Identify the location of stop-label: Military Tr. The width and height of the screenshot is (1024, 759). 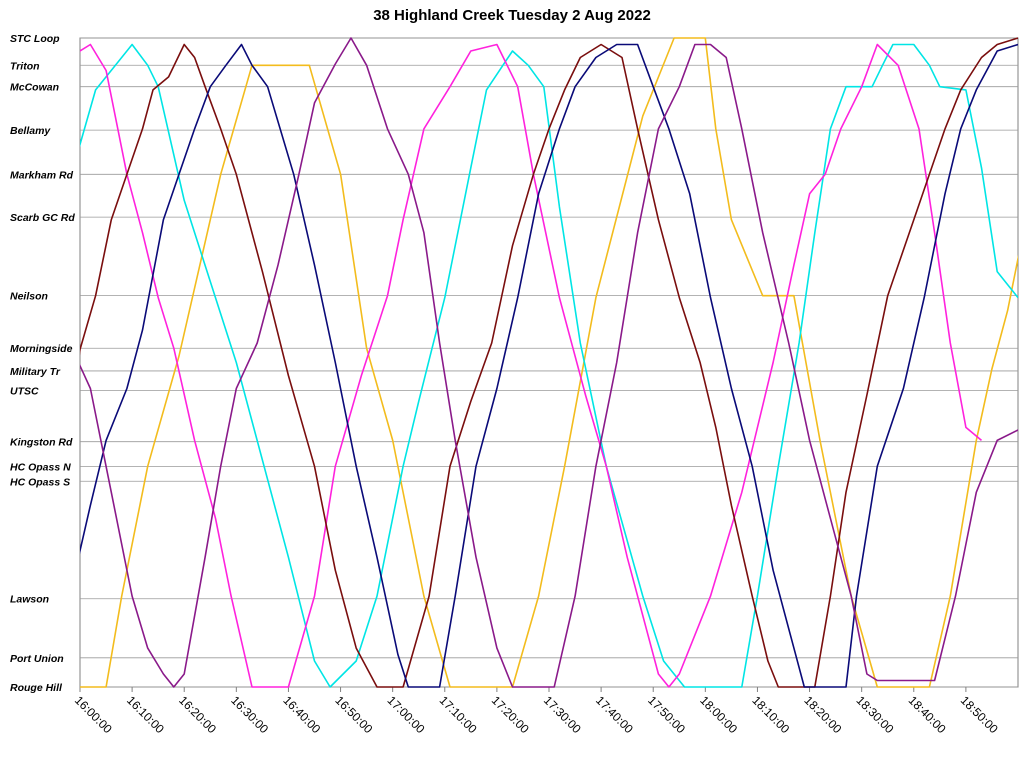
(35, 372).